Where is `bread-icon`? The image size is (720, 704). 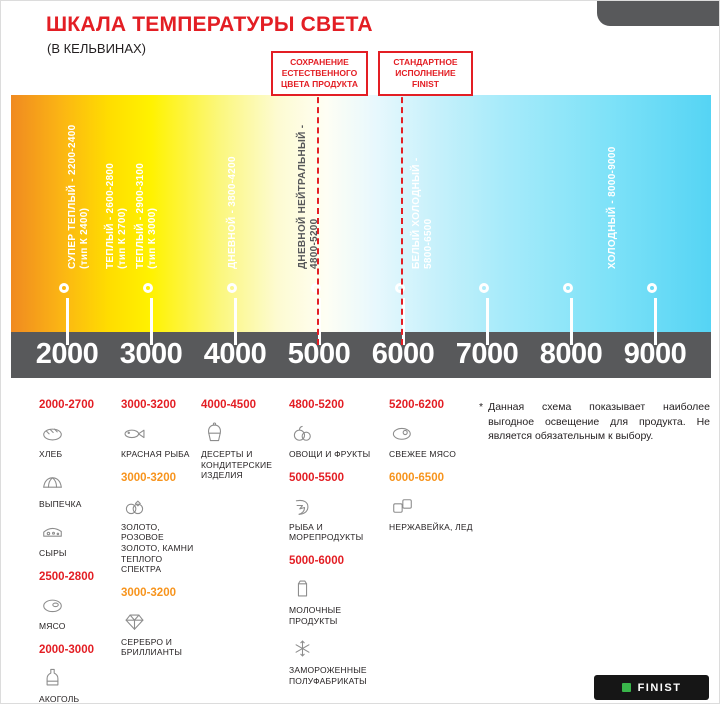 bread-icon is located at coordinates (52, 434).